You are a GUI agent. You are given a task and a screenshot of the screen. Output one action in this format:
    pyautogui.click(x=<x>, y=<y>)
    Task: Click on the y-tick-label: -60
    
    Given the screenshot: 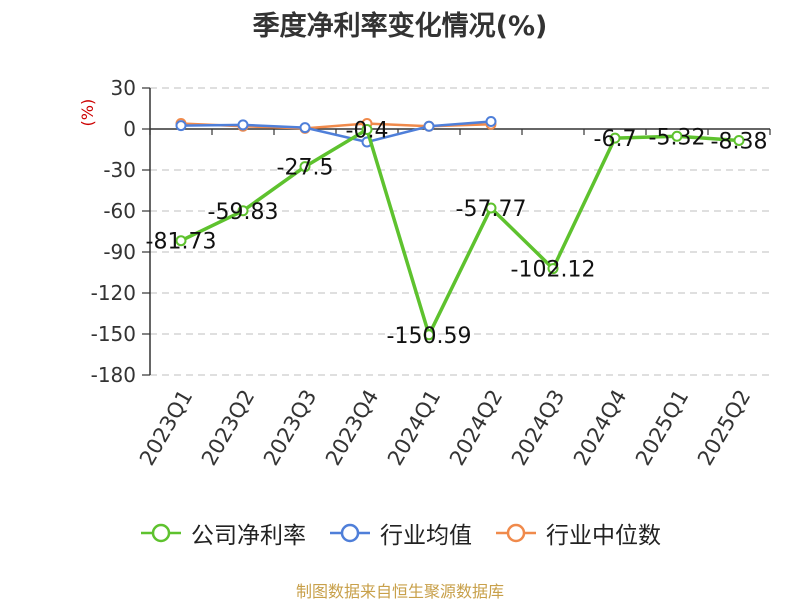 What is the action you would take?
    pyautogui.click(x=119, y=211)
    